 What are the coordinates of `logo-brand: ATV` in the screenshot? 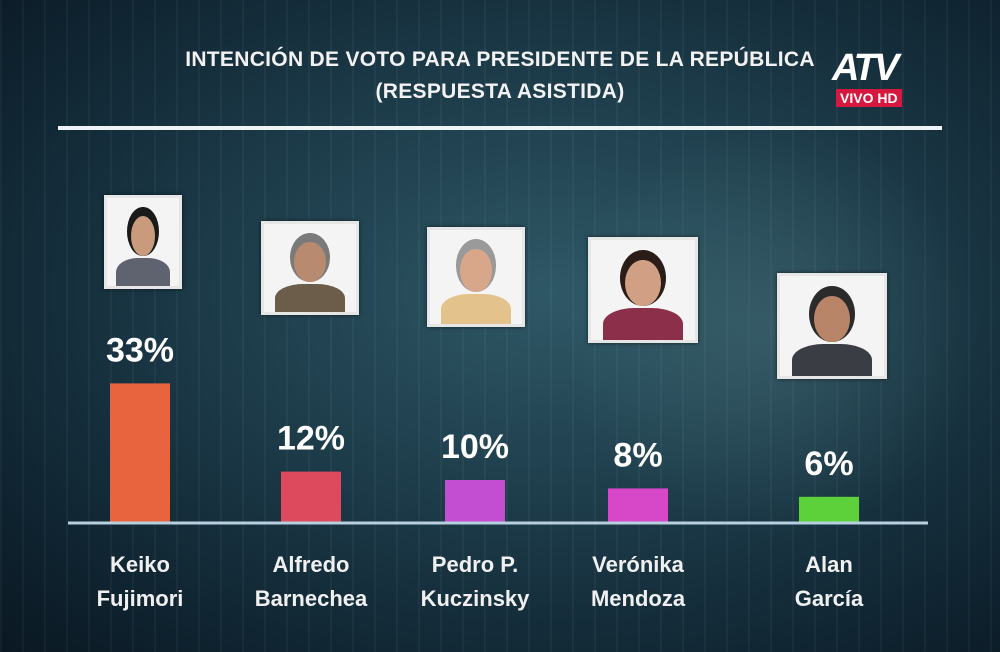 It's located at (865, 68).